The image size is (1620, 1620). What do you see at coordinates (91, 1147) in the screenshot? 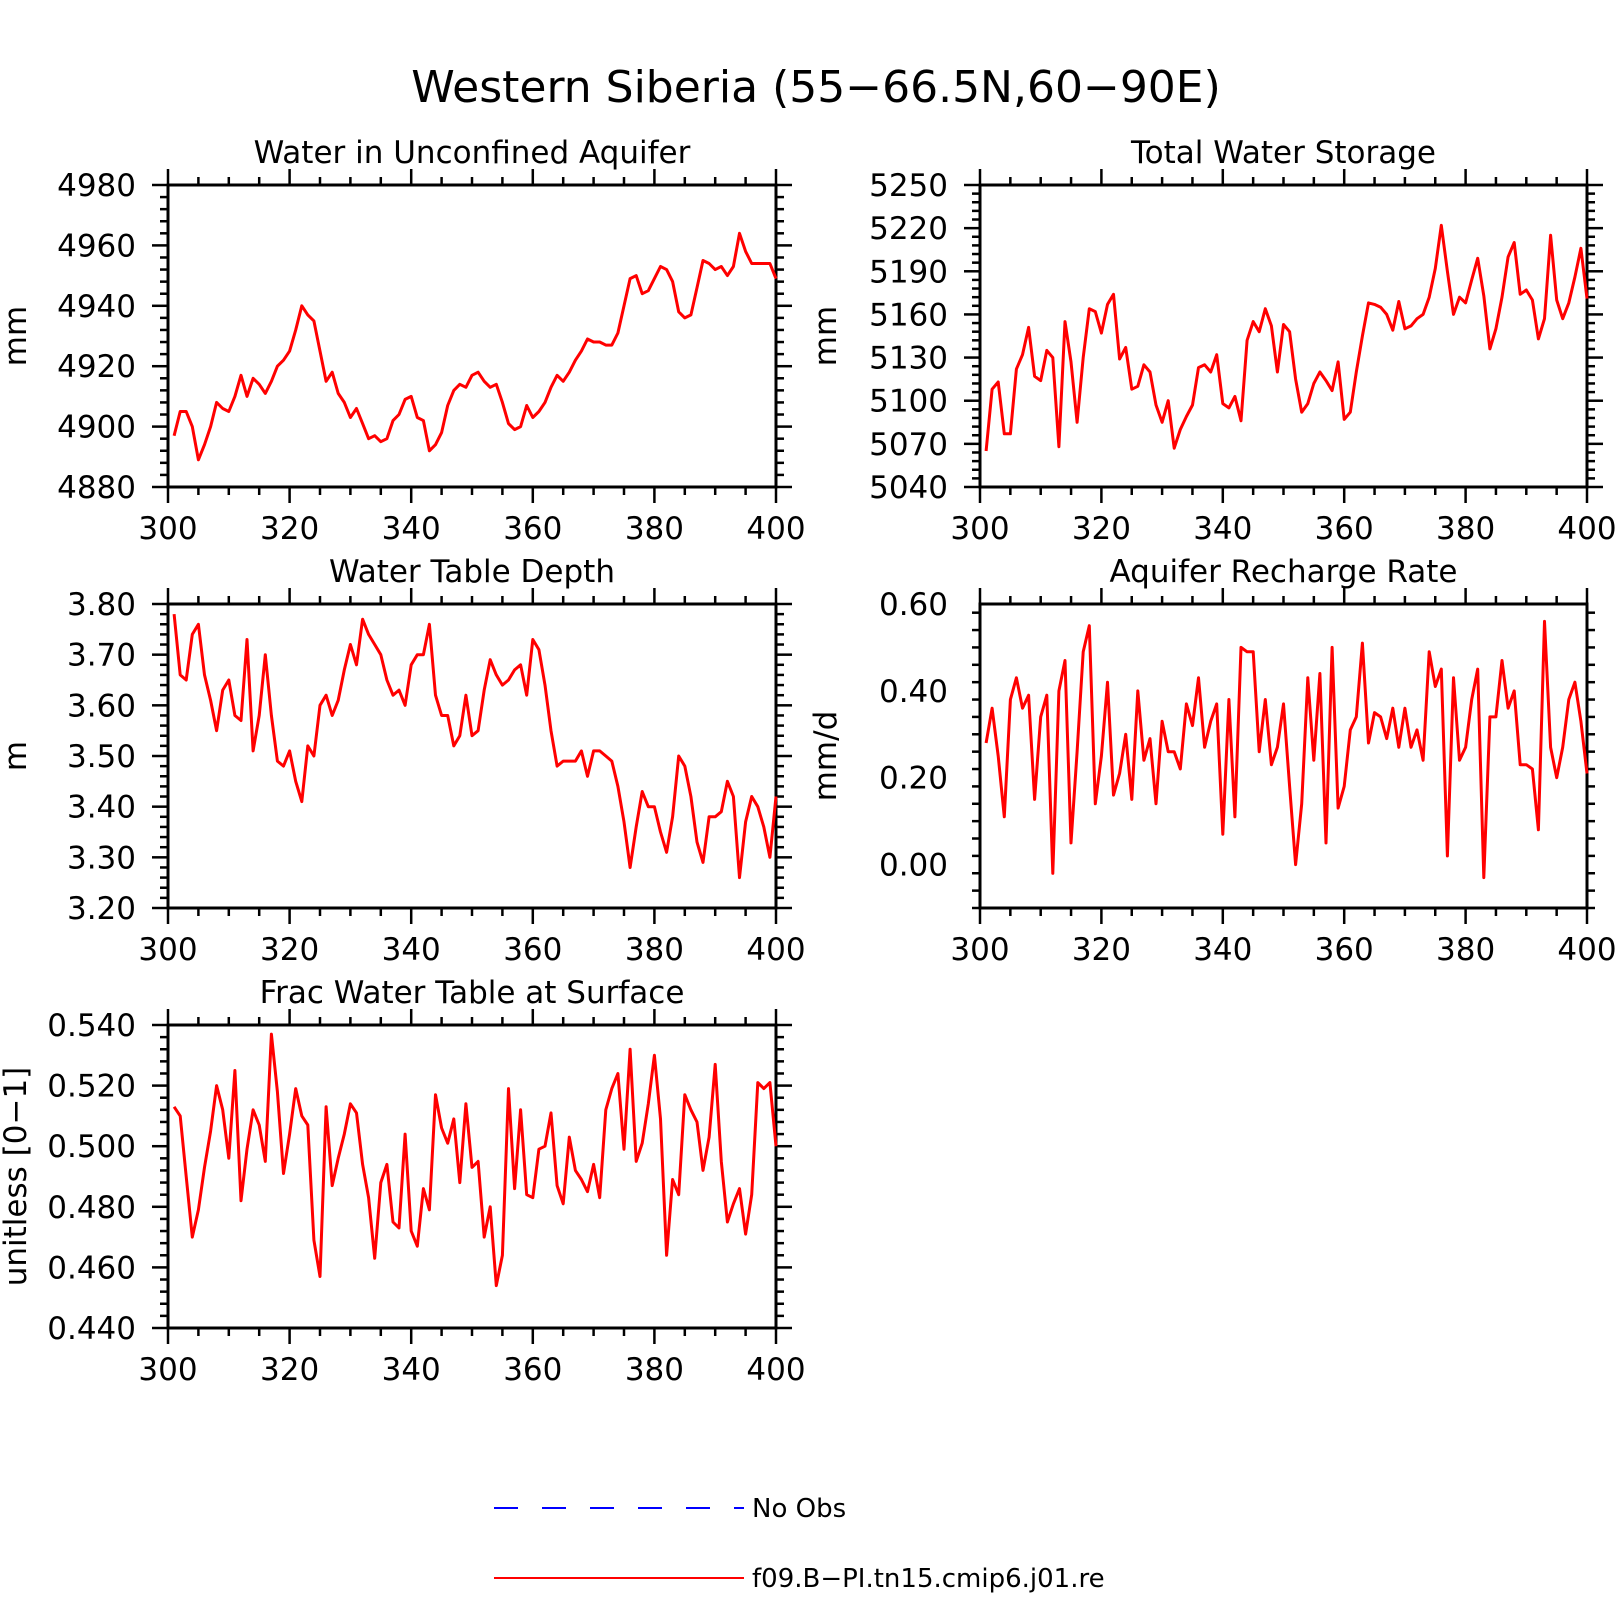
I see `y-tick-label: 0.500` at bounding box center [91, 1147].